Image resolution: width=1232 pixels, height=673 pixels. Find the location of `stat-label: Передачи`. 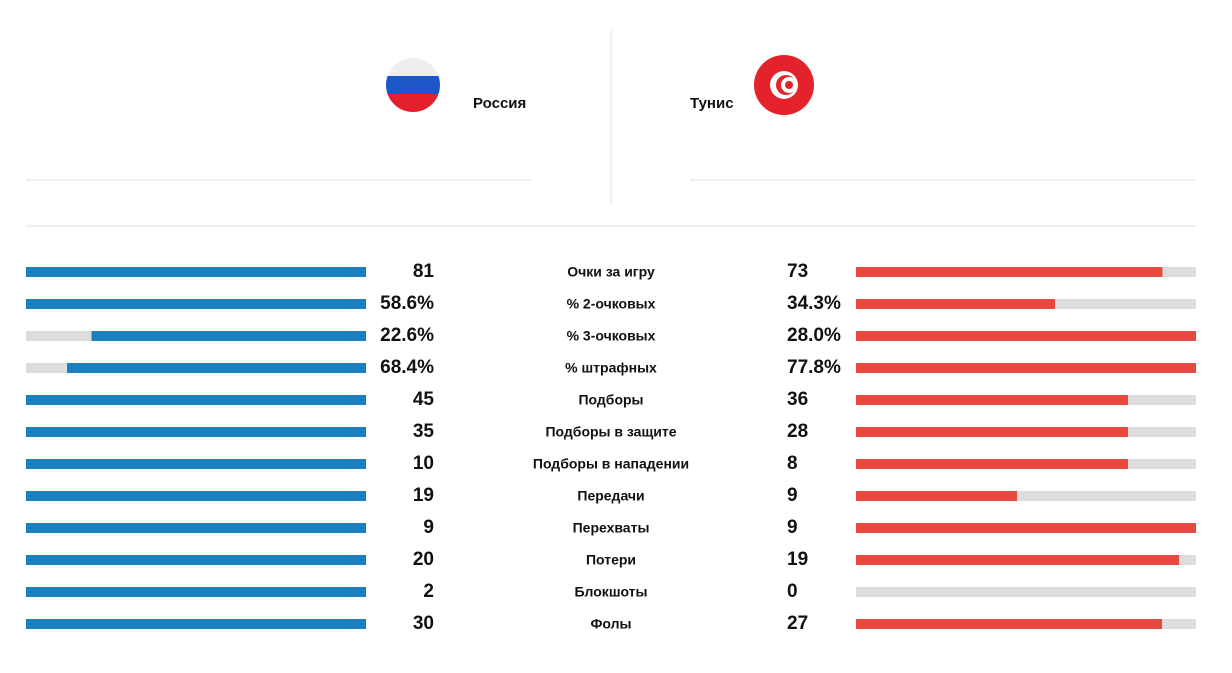

stat-label: Передачи is located at coordinates (610, 496).